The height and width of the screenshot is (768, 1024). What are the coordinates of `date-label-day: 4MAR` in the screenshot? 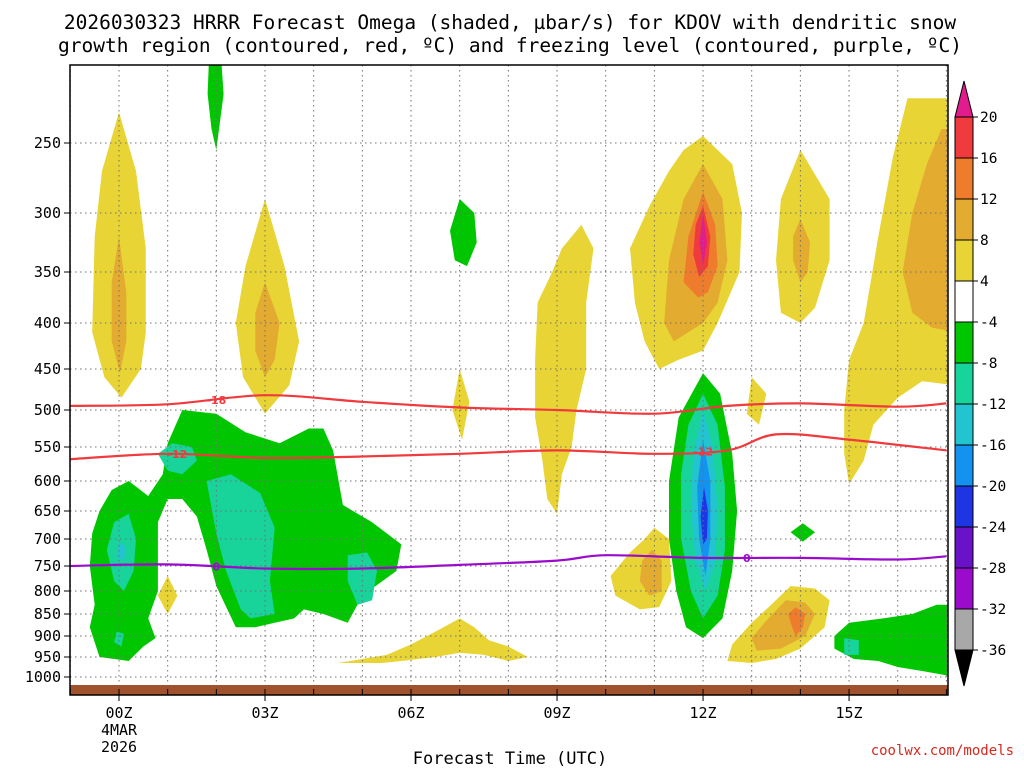 It's located at (119, 730).